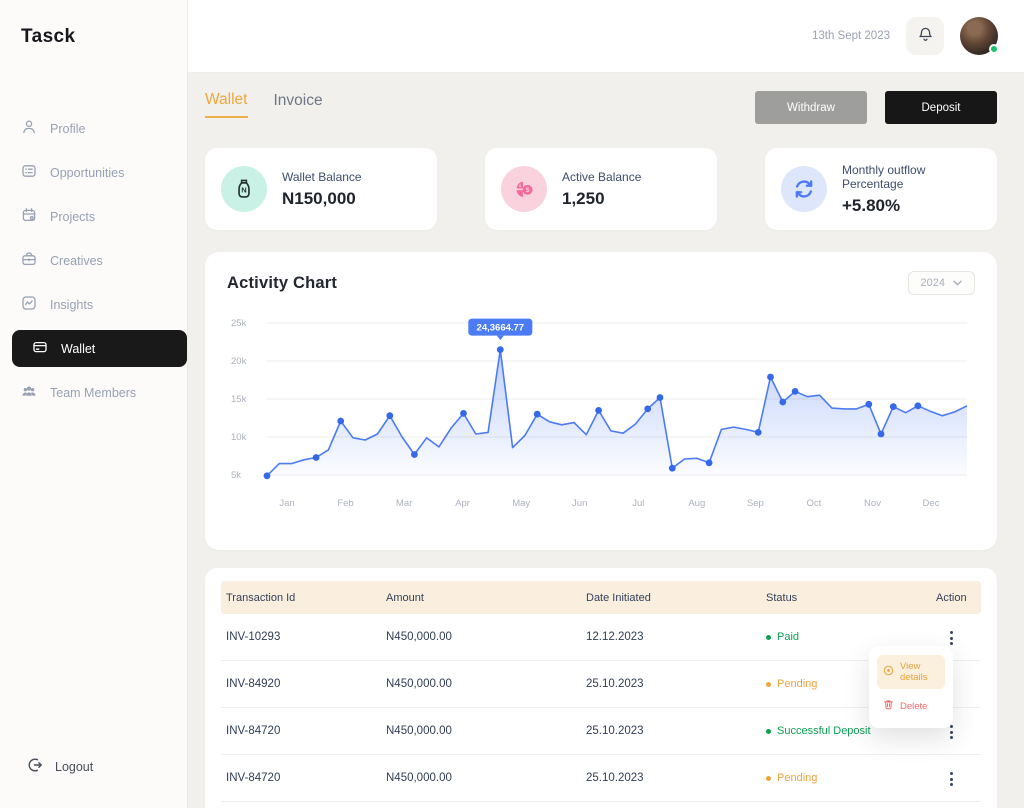 This screenshot has width=1024, height=808. What do you see at coordinates (696, 503) in the screenshot?
I see `svg-text: Aug` at bounding box center [696, 503].